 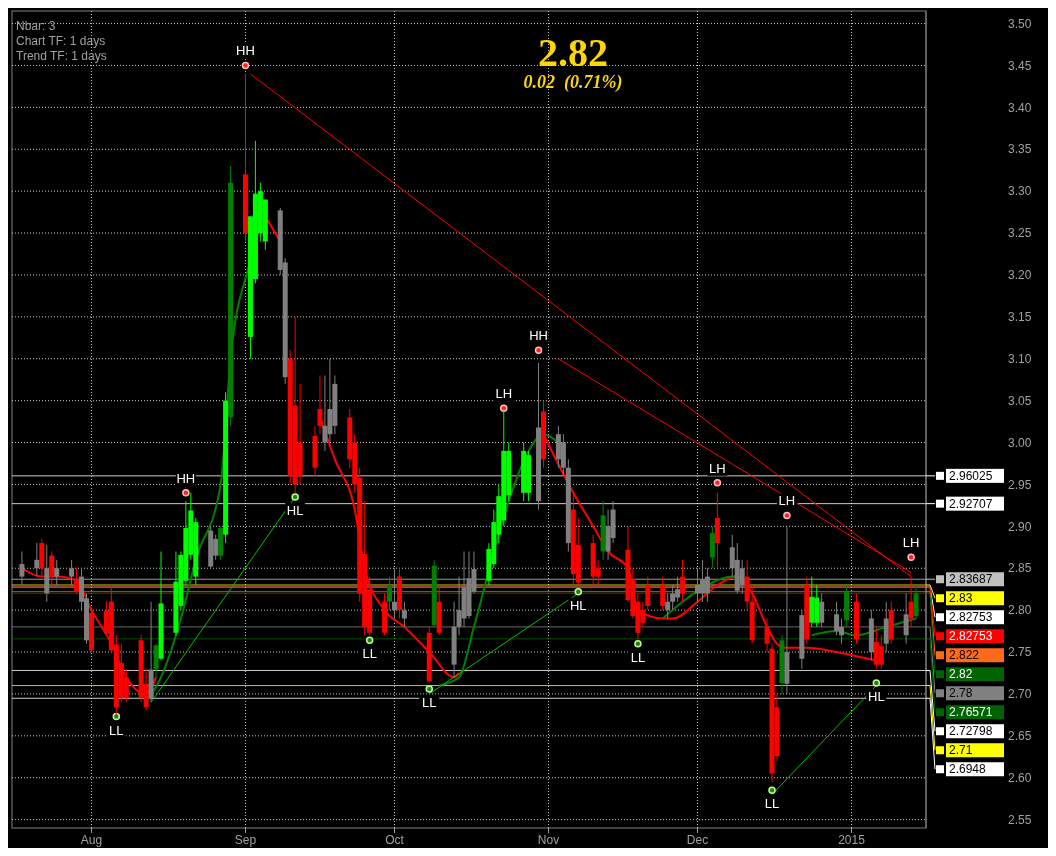 What do you see at coordinates (1020, 65) in the screenshot?
I see `y-tick-label: 3.45` at bounding box center [1020, 65].